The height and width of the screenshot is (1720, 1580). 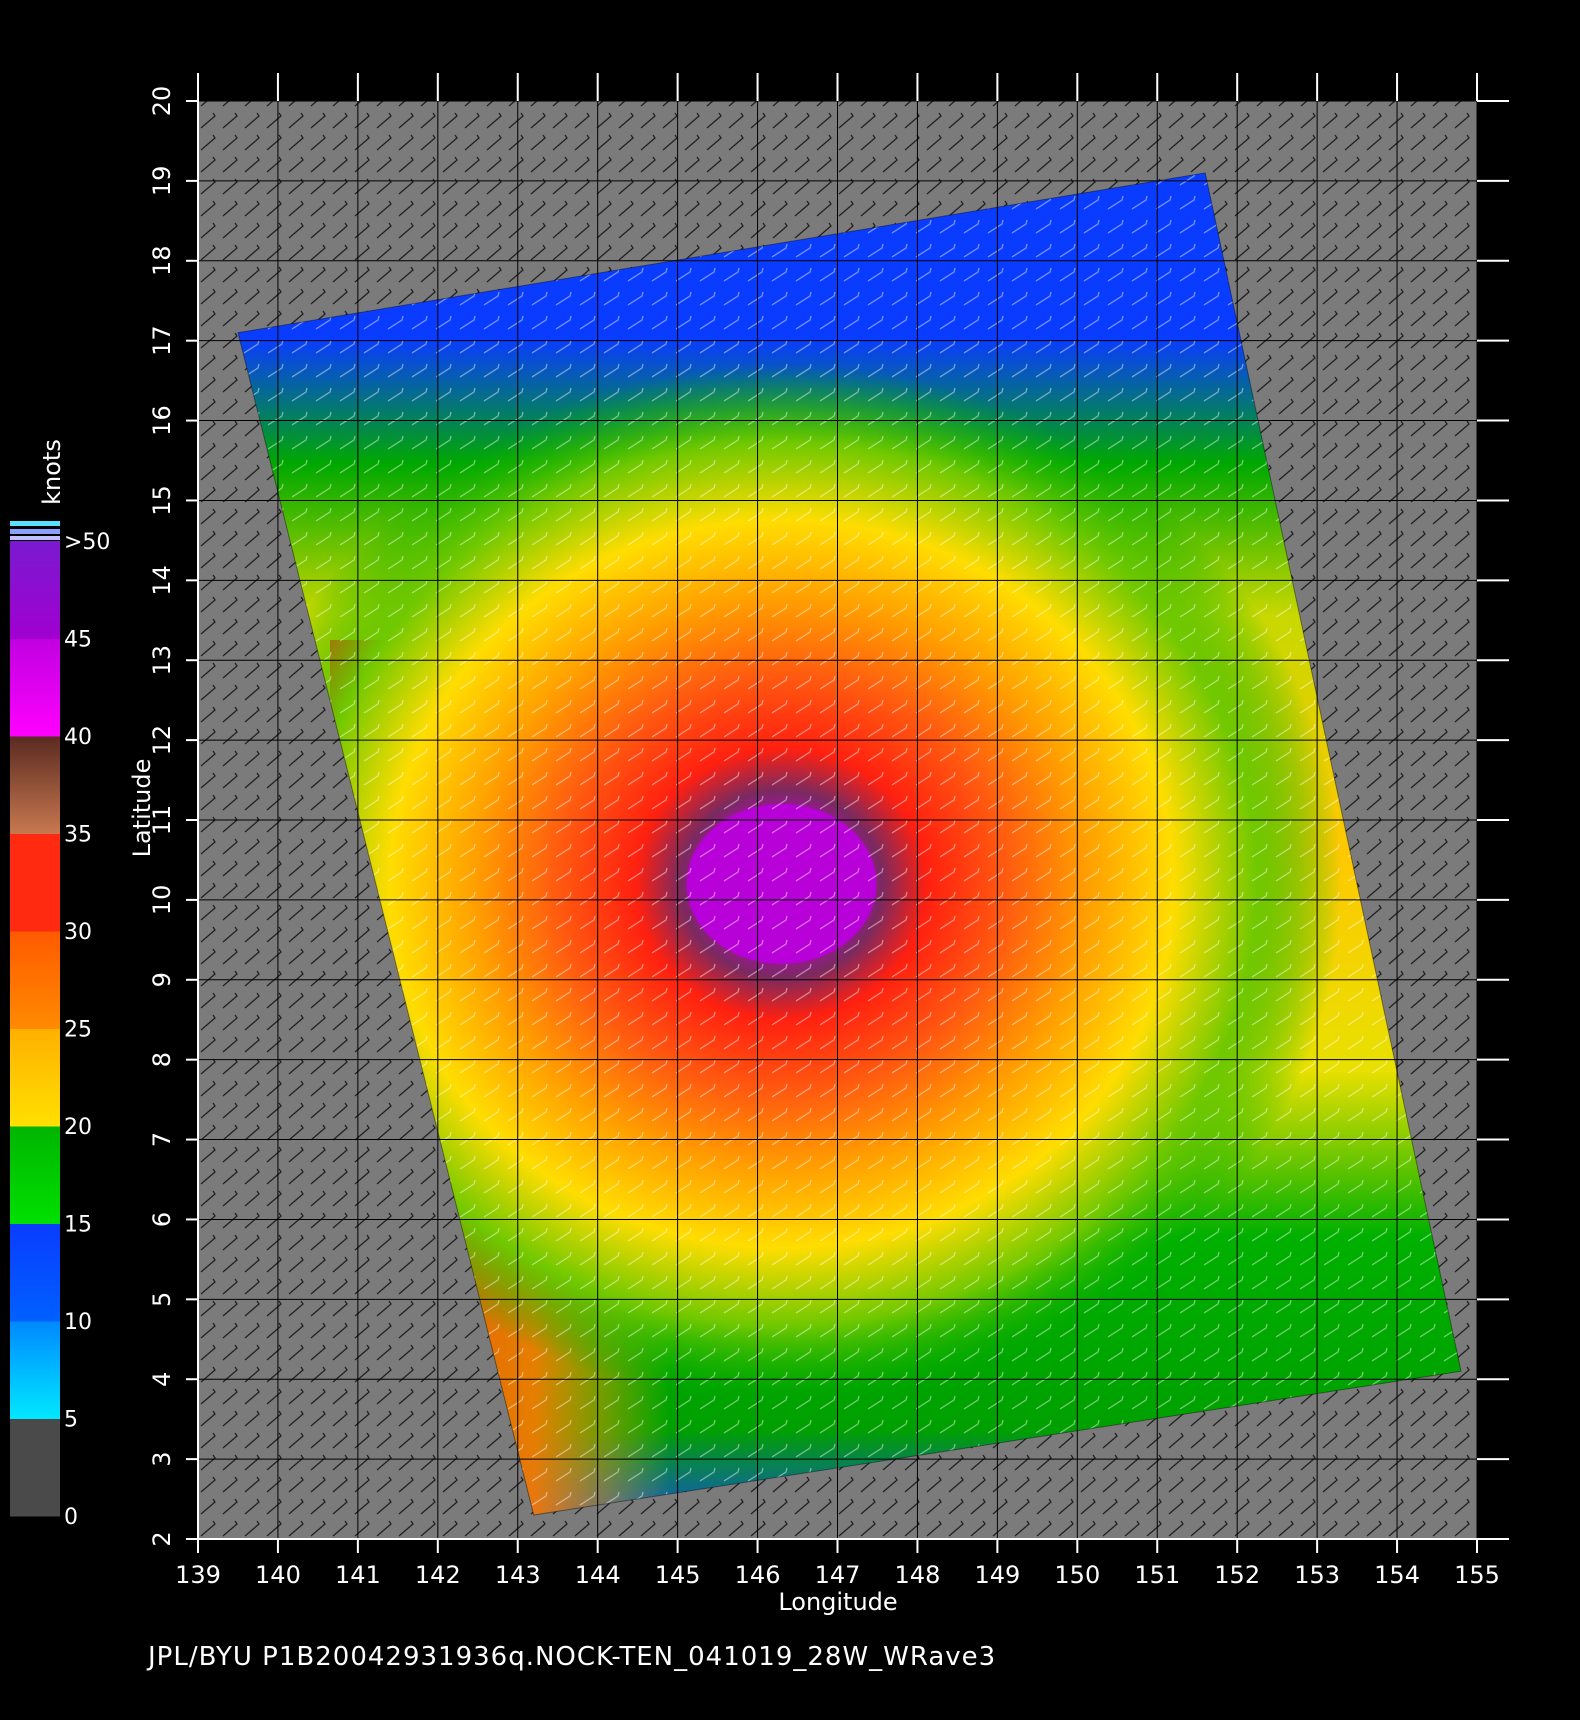 I want to click on x-axis-label: Longitude, so click(x=837, y=1602).